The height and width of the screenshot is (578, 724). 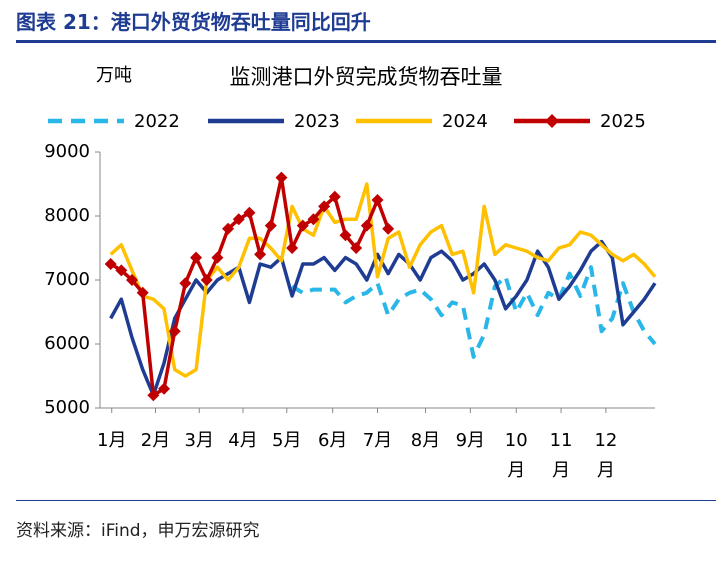 What do you see at coordinates (155, 440) in the screenshot?
I see `x-tick-label: 2月` at bounding box center [155, 440].